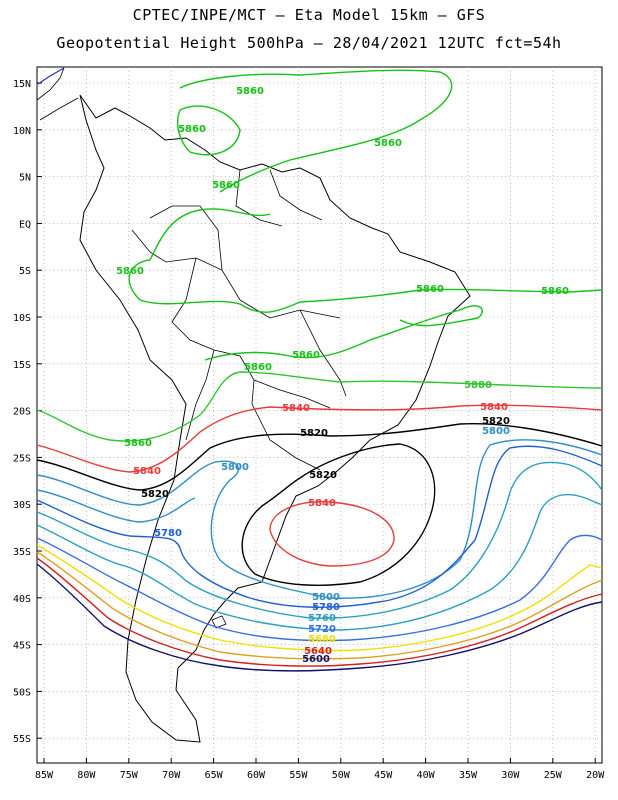  Describe the element at coordinates (22, 739) in the screenshot. I see `lat-tick-label: 55S` at that location.